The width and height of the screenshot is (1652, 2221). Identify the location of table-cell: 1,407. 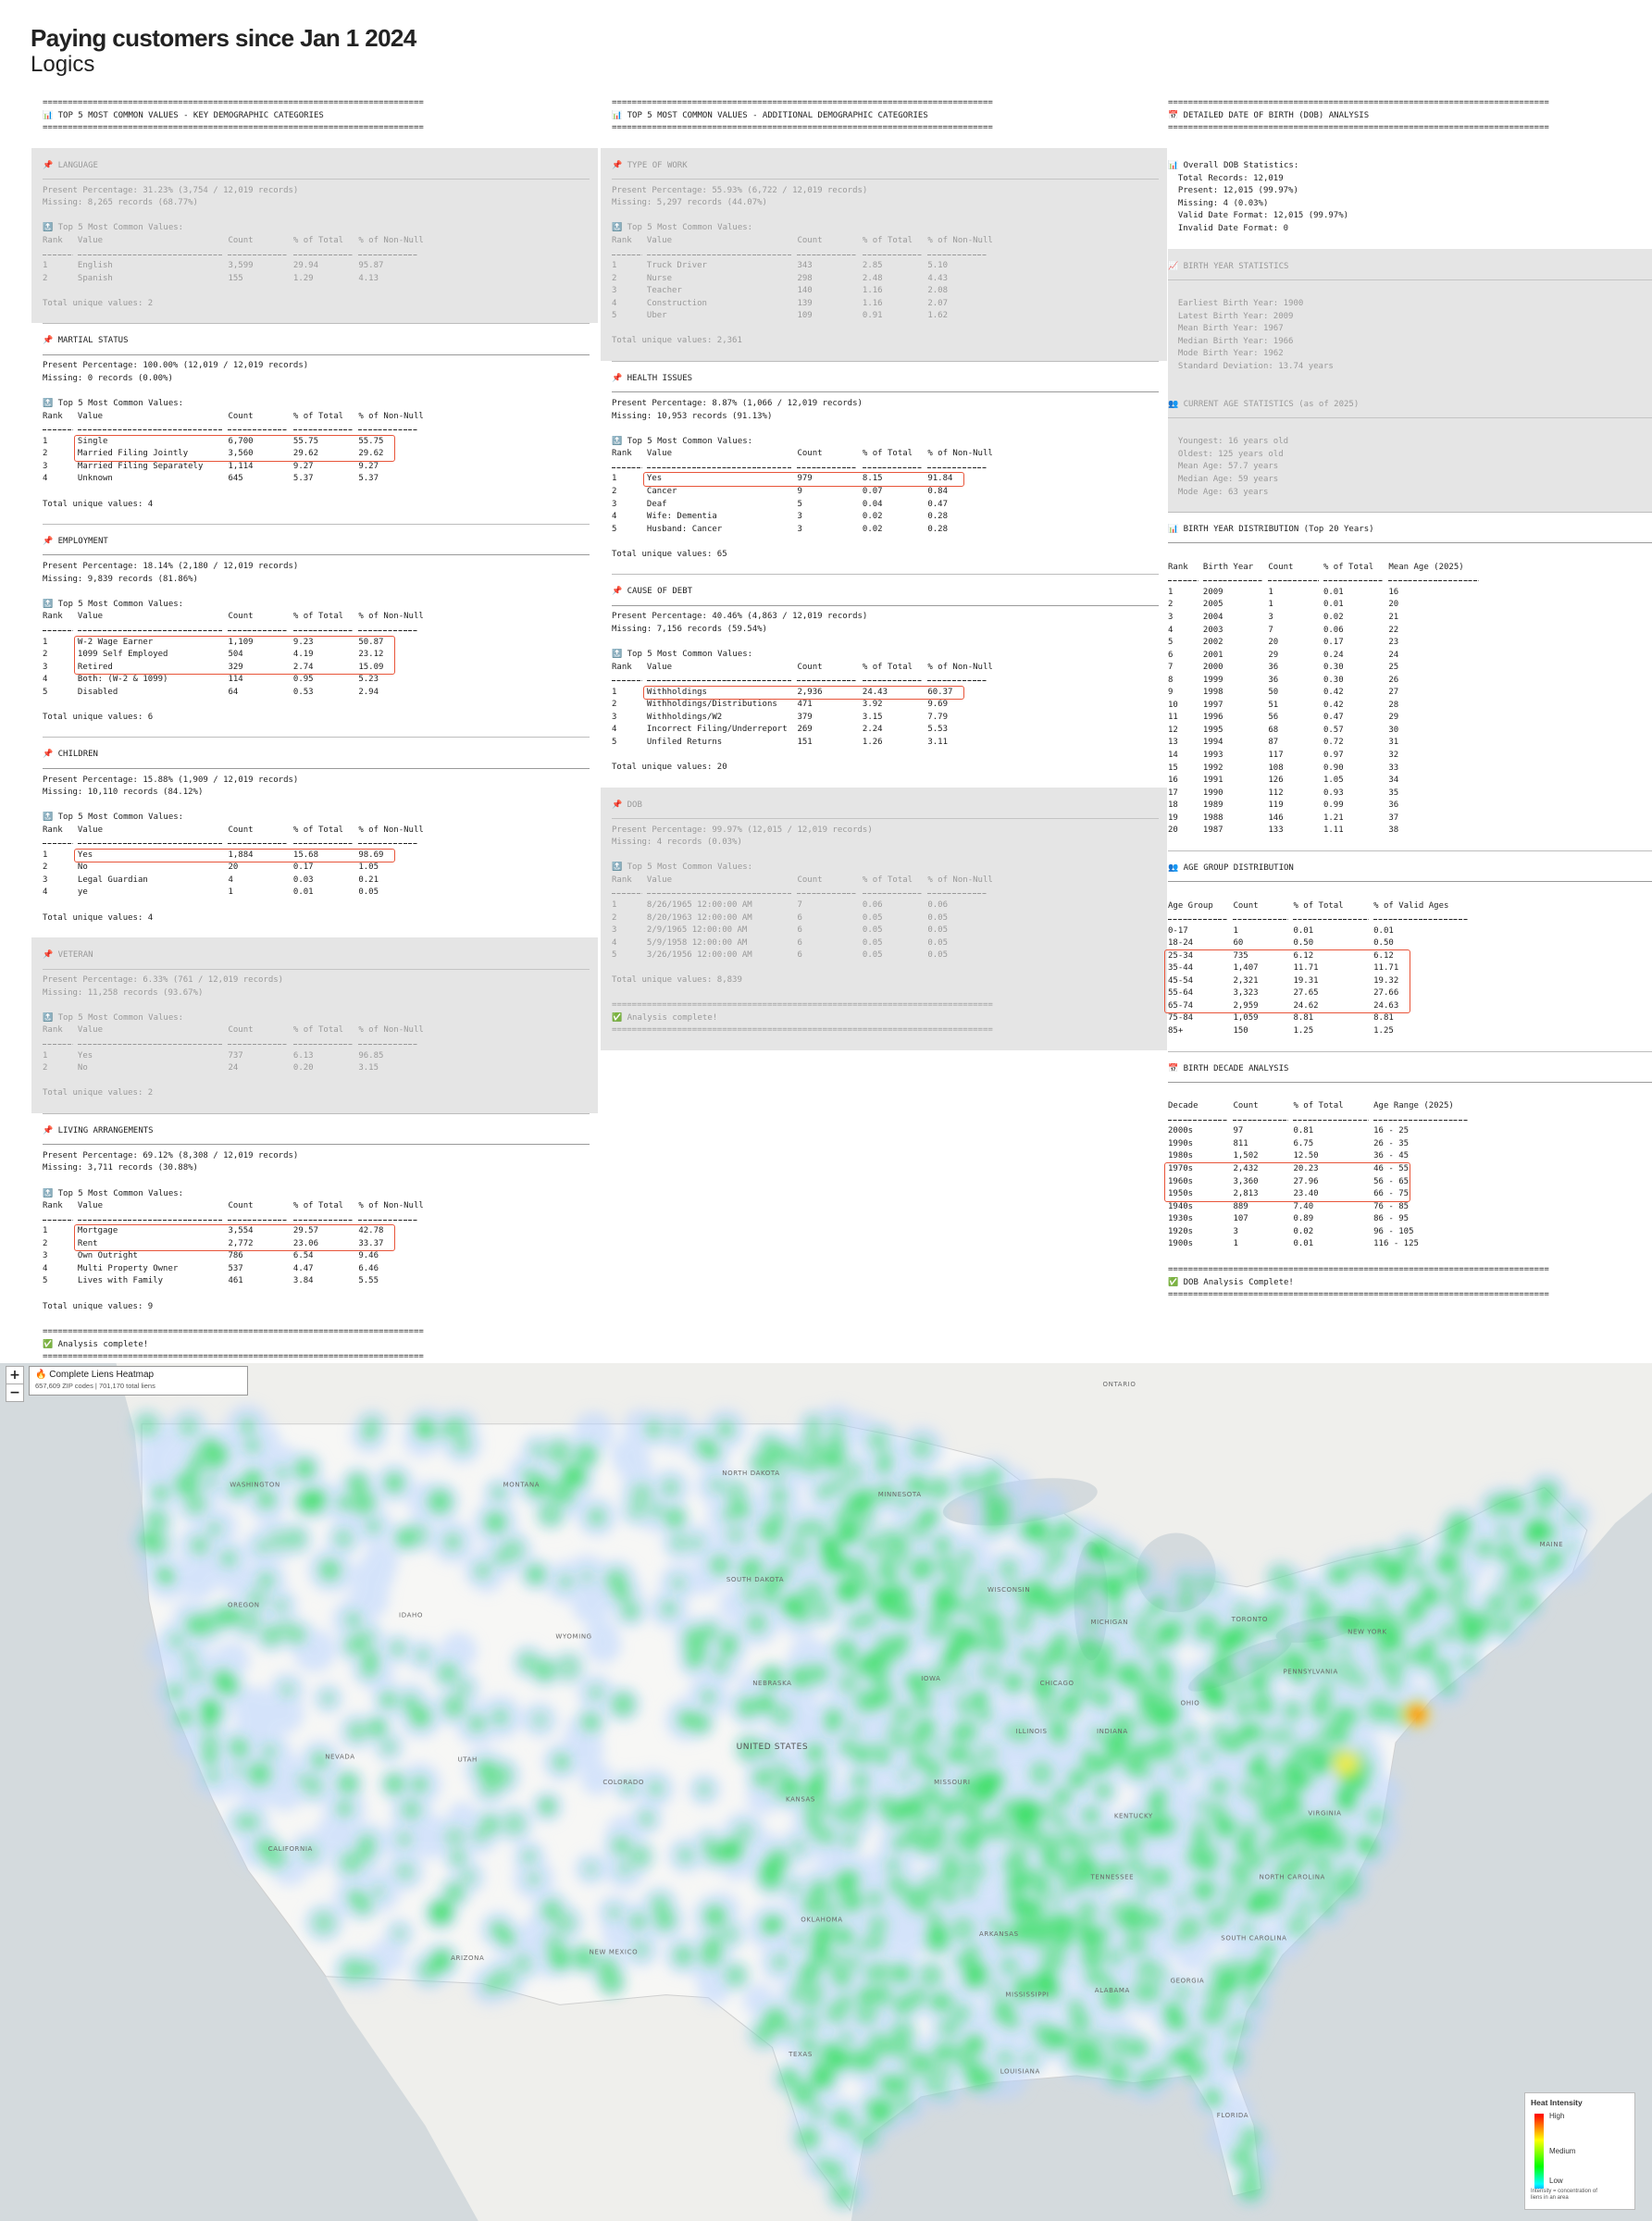
(1246, 968).